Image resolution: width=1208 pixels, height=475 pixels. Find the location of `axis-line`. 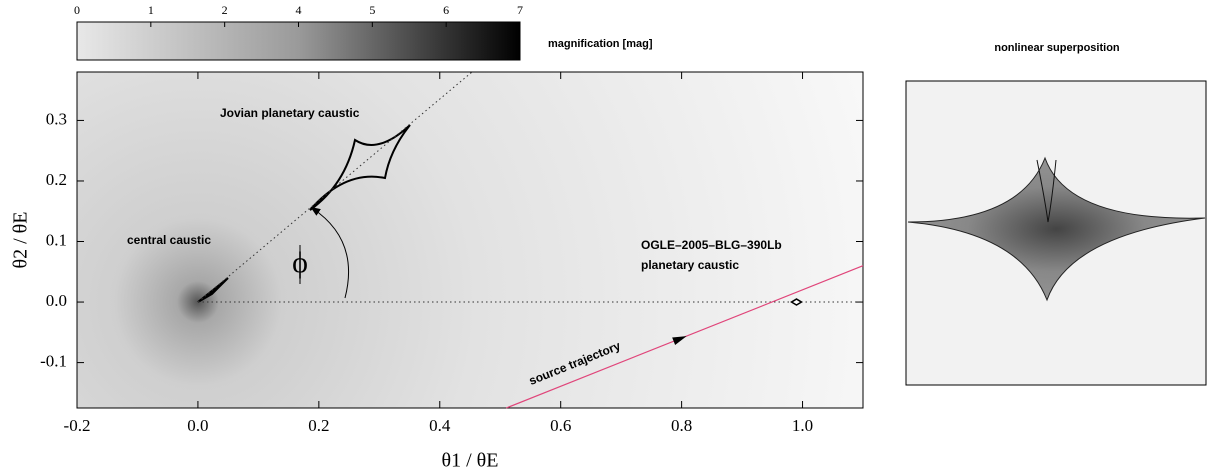

axis-line is located at coordinates (335, 187).